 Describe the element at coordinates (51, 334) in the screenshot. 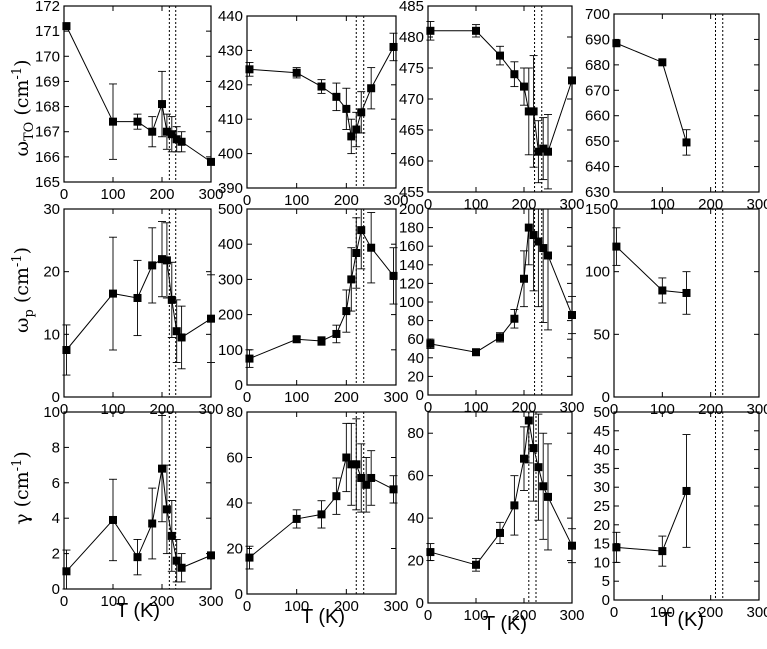

I see `y-tick-label: 10` at that location.